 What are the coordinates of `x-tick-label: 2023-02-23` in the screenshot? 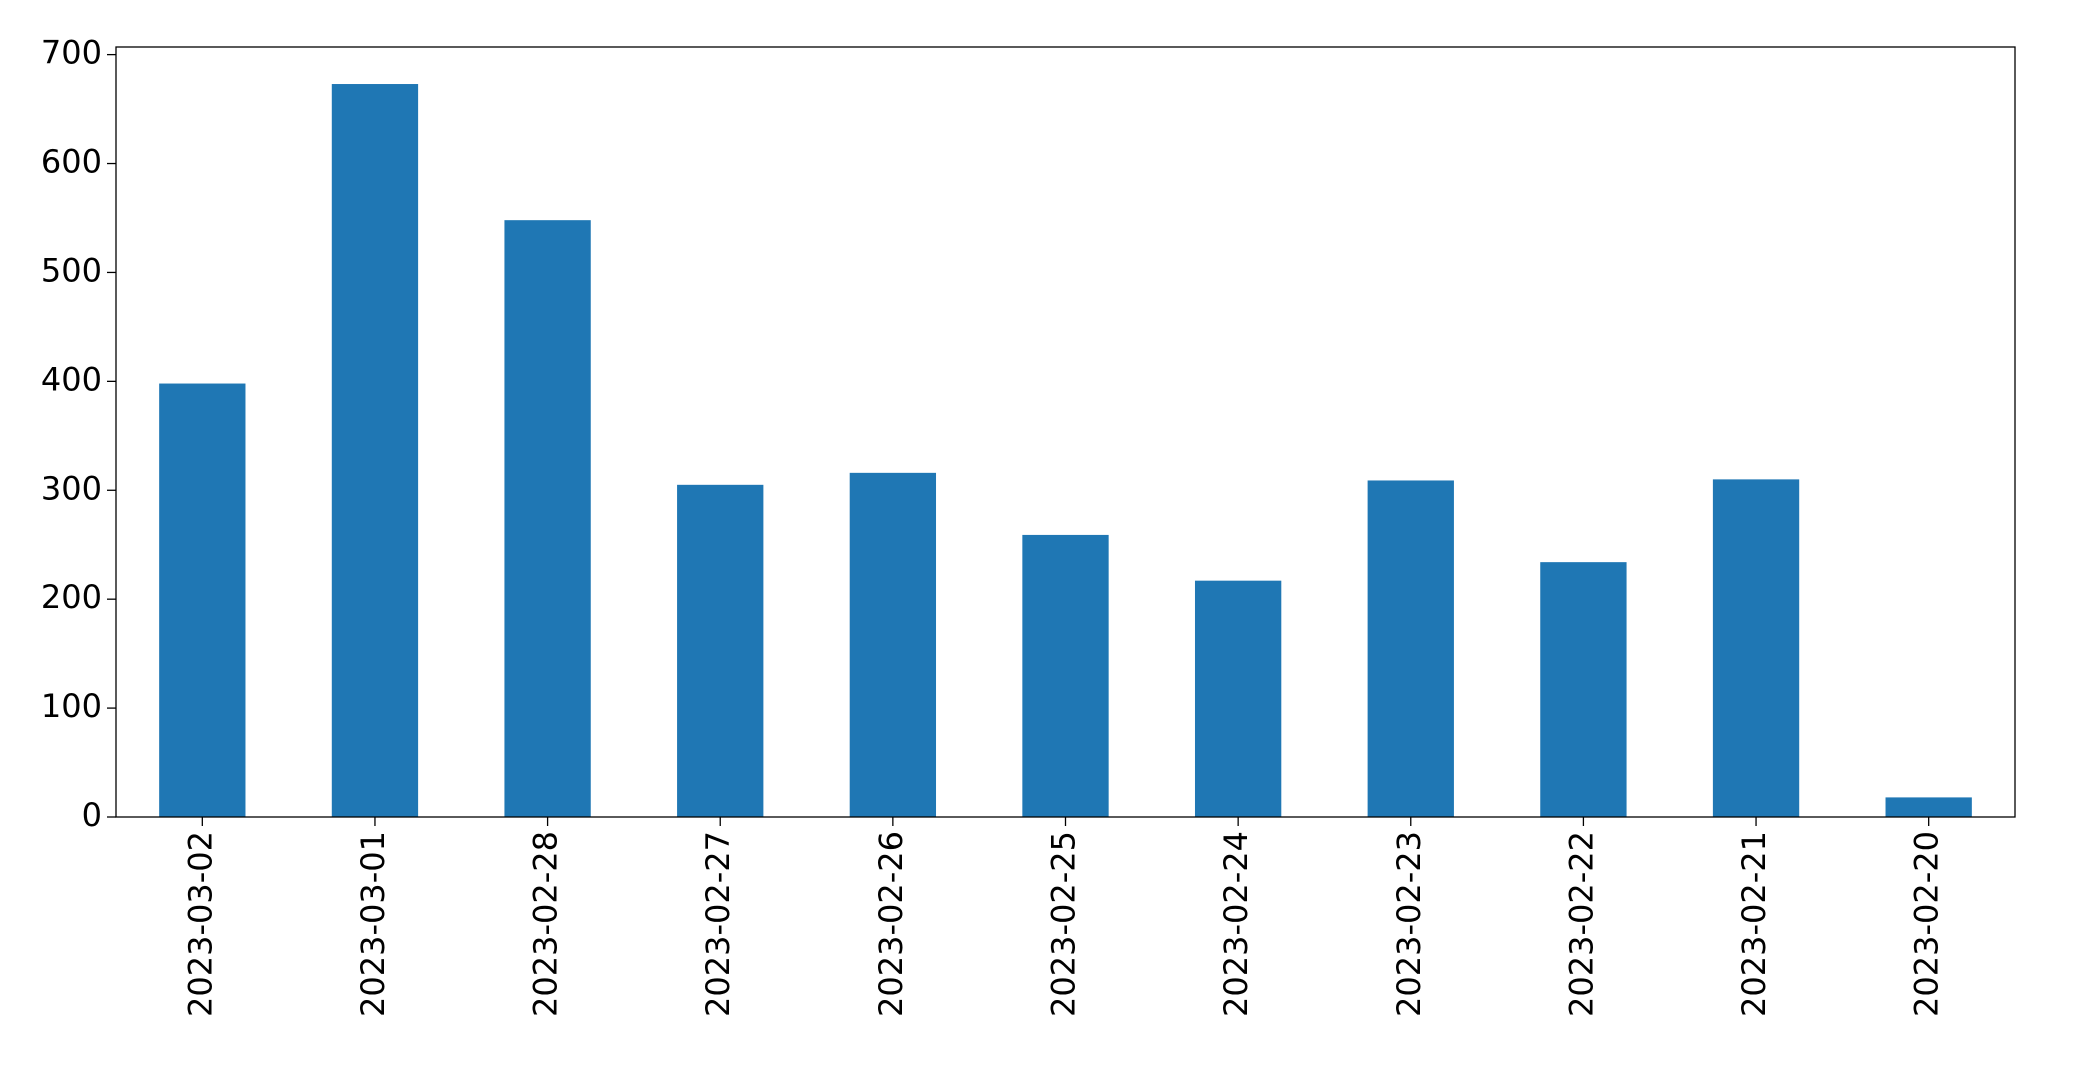 It's located at (1409, 924).